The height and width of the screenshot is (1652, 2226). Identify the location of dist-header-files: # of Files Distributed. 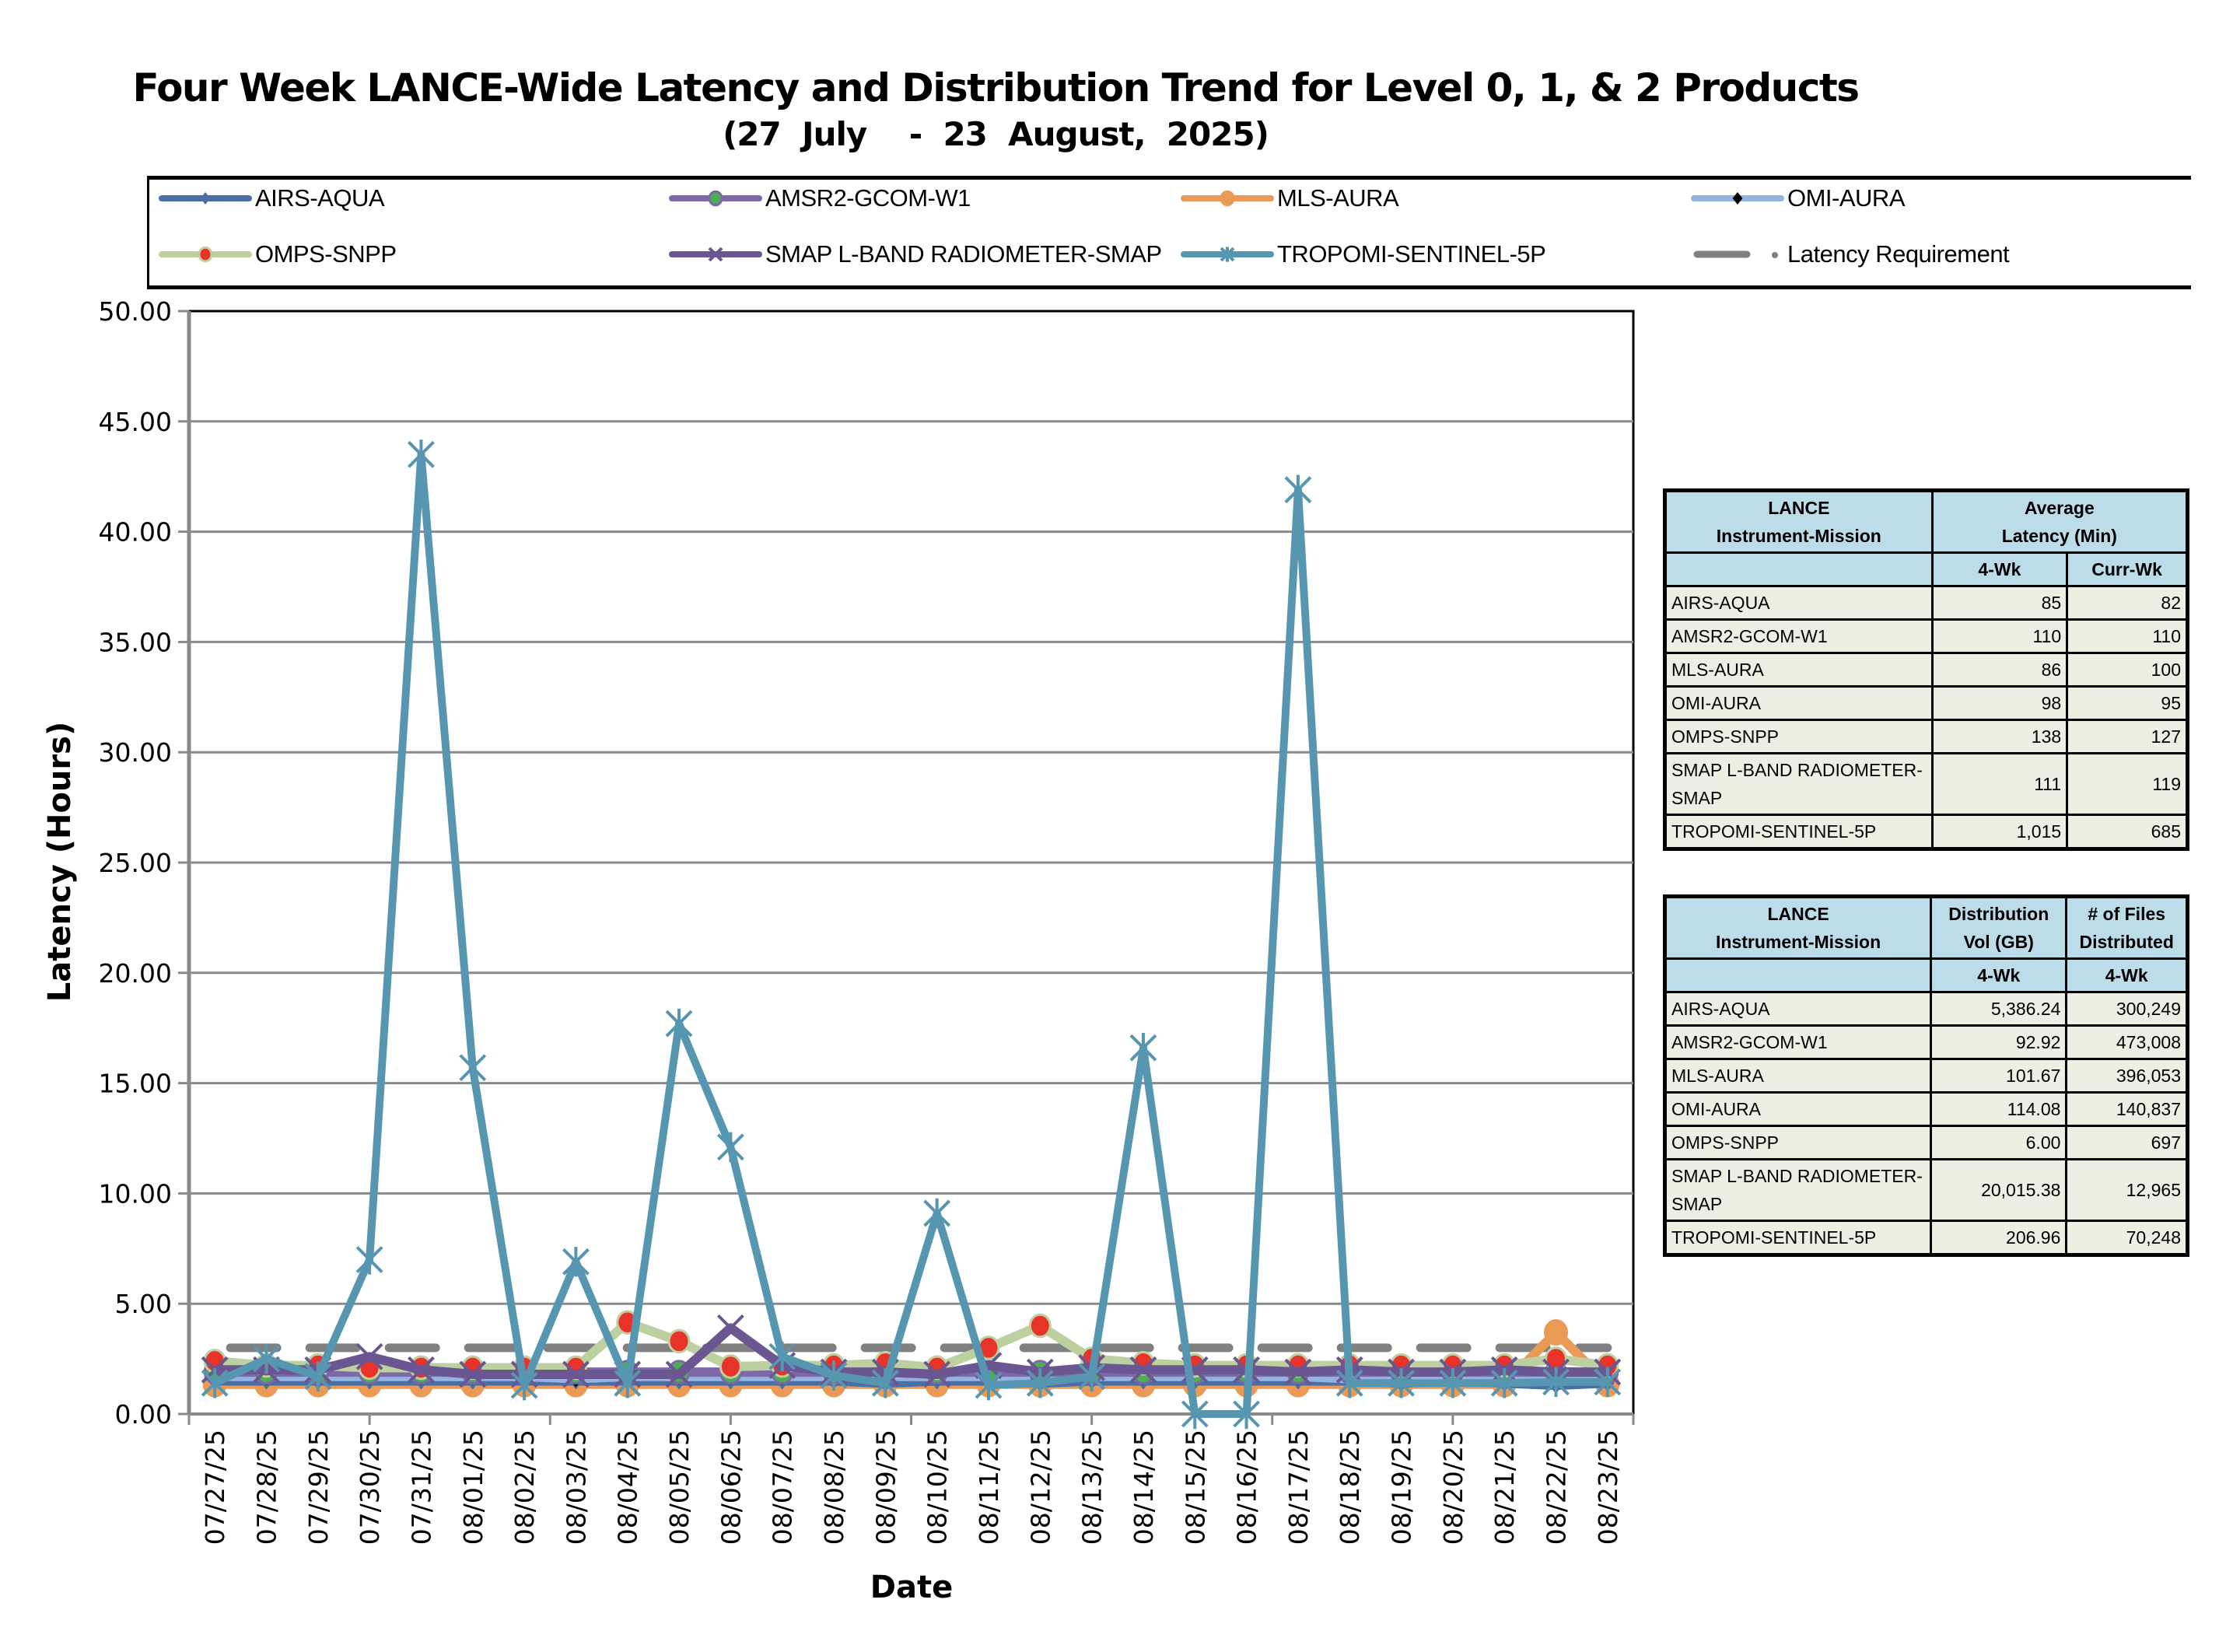
(2127, 927).